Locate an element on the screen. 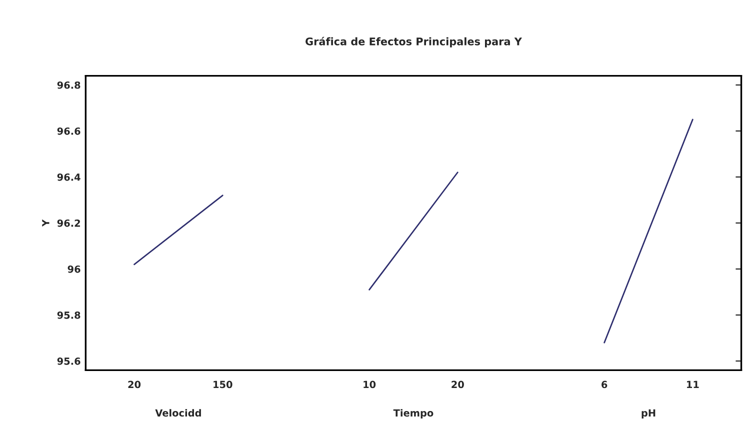 Image resolution: width=745 pixels, height=433 pixels. x-tick-label: 150 is located at coordinates (223, 384).